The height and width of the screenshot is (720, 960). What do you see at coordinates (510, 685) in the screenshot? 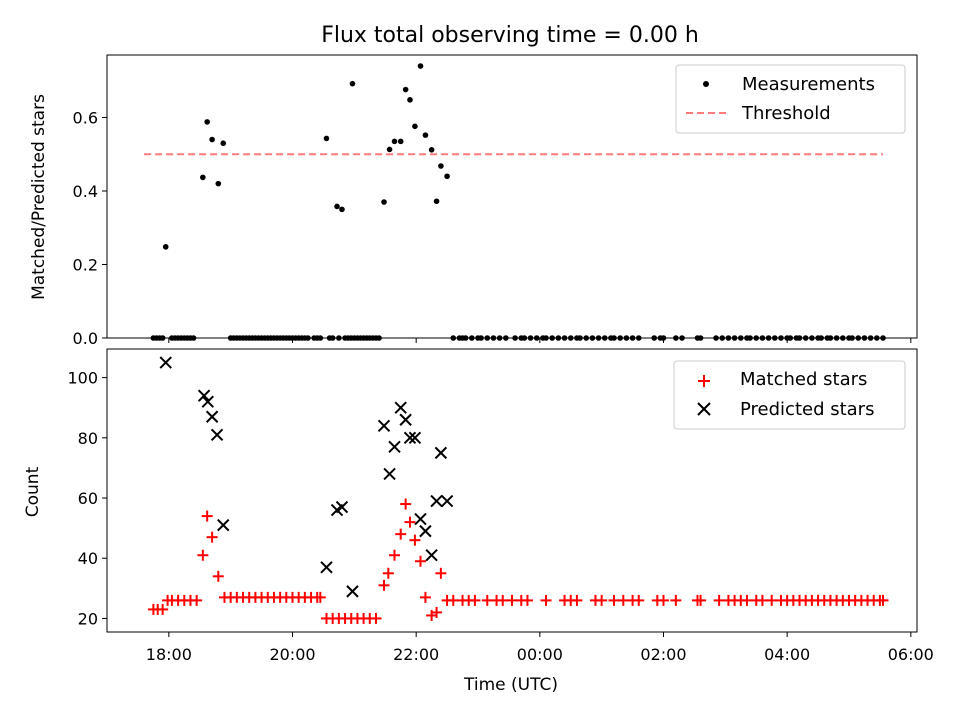
I see `x-axis-label: Time (UTC)` at bounding box center [510, 685].